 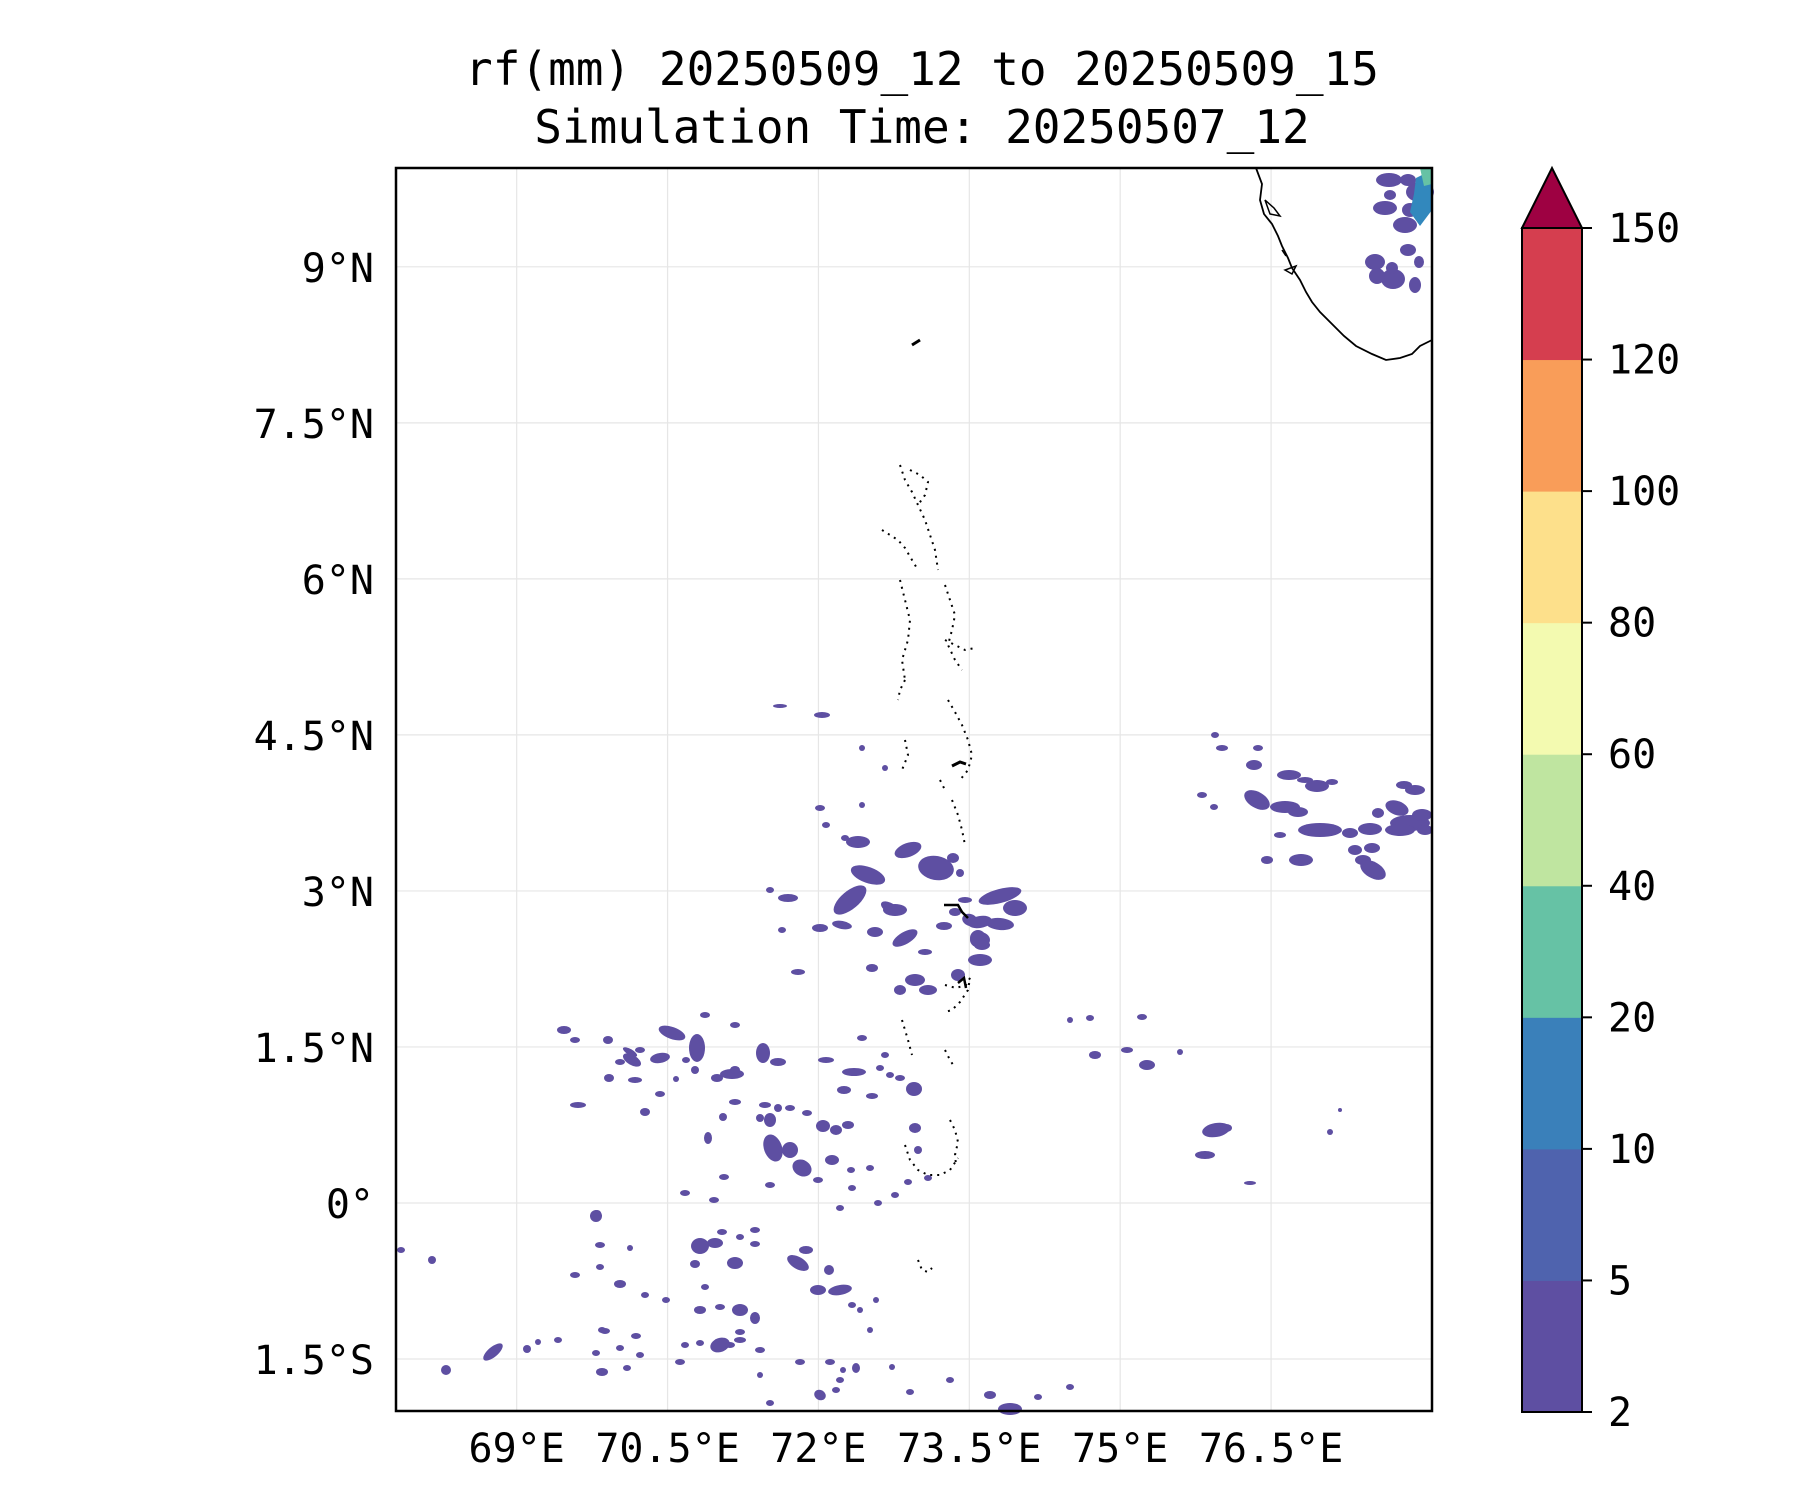 What do you see at coordinates (338, 269) in the screenshot?
I see `lat-tick-label: 9°N` at bounding box center [338, 269].